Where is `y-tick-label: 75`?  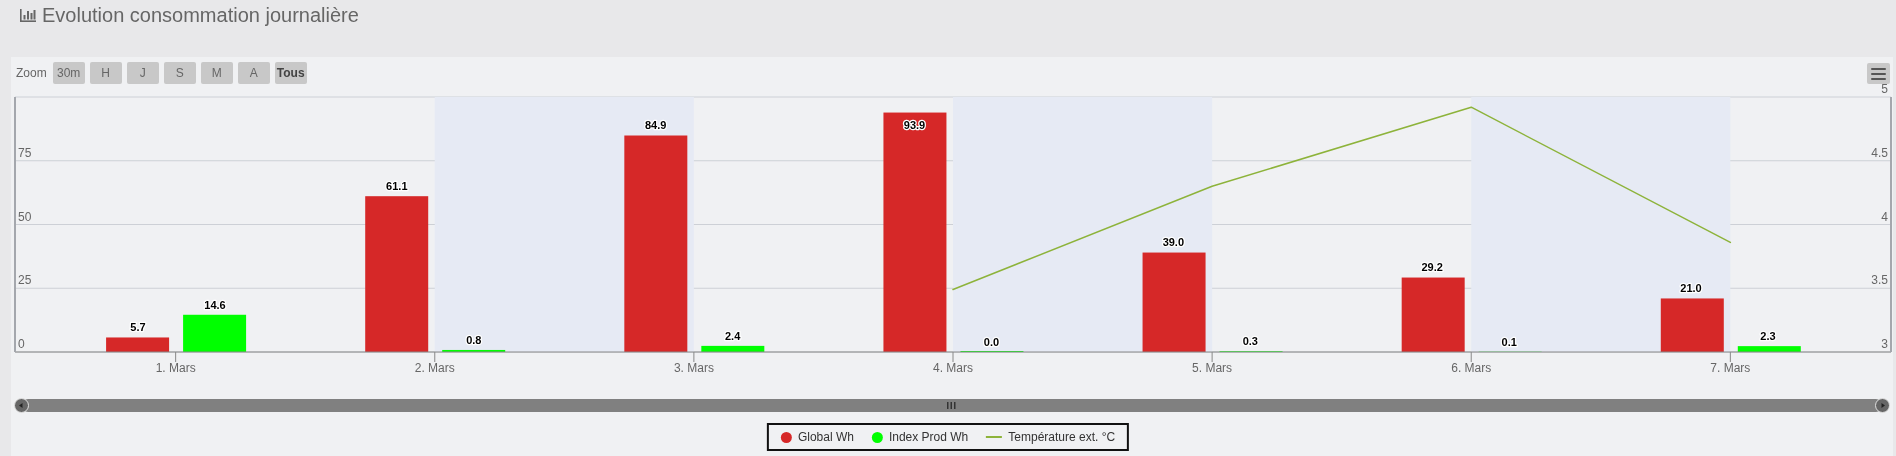 y-tick-label: 75 is located at coordinates (25, 152).